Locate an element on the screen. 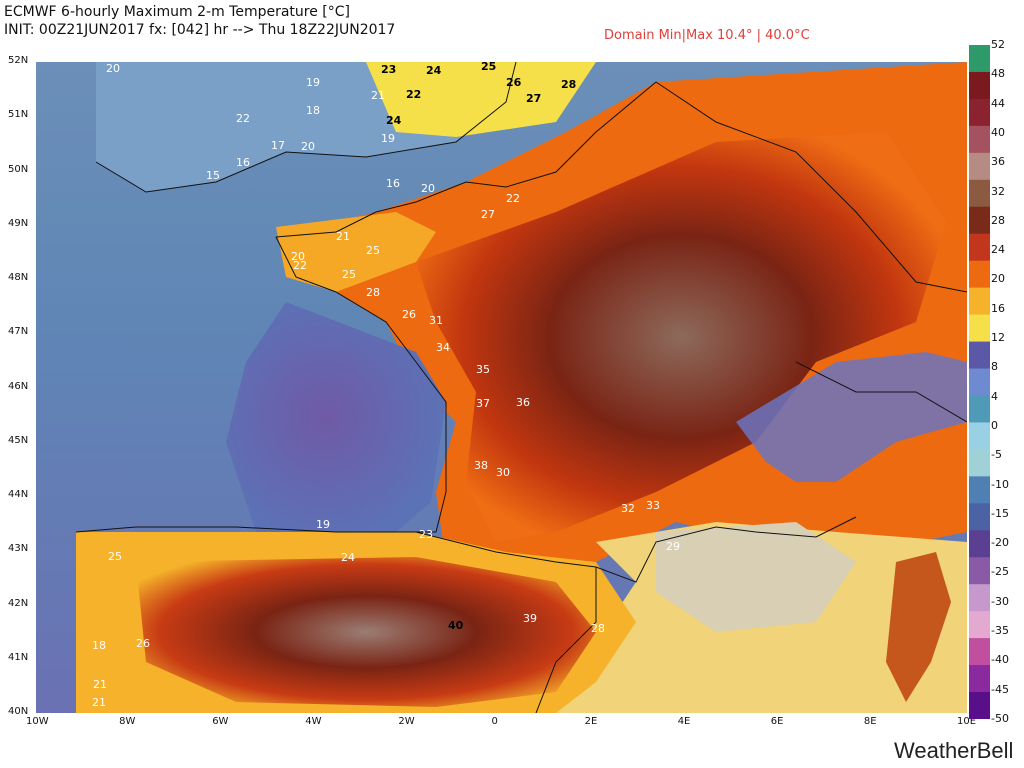 This screenshot has width=1024, height=768. color-scale-tick: 24 is located at coordinates (998, 250).